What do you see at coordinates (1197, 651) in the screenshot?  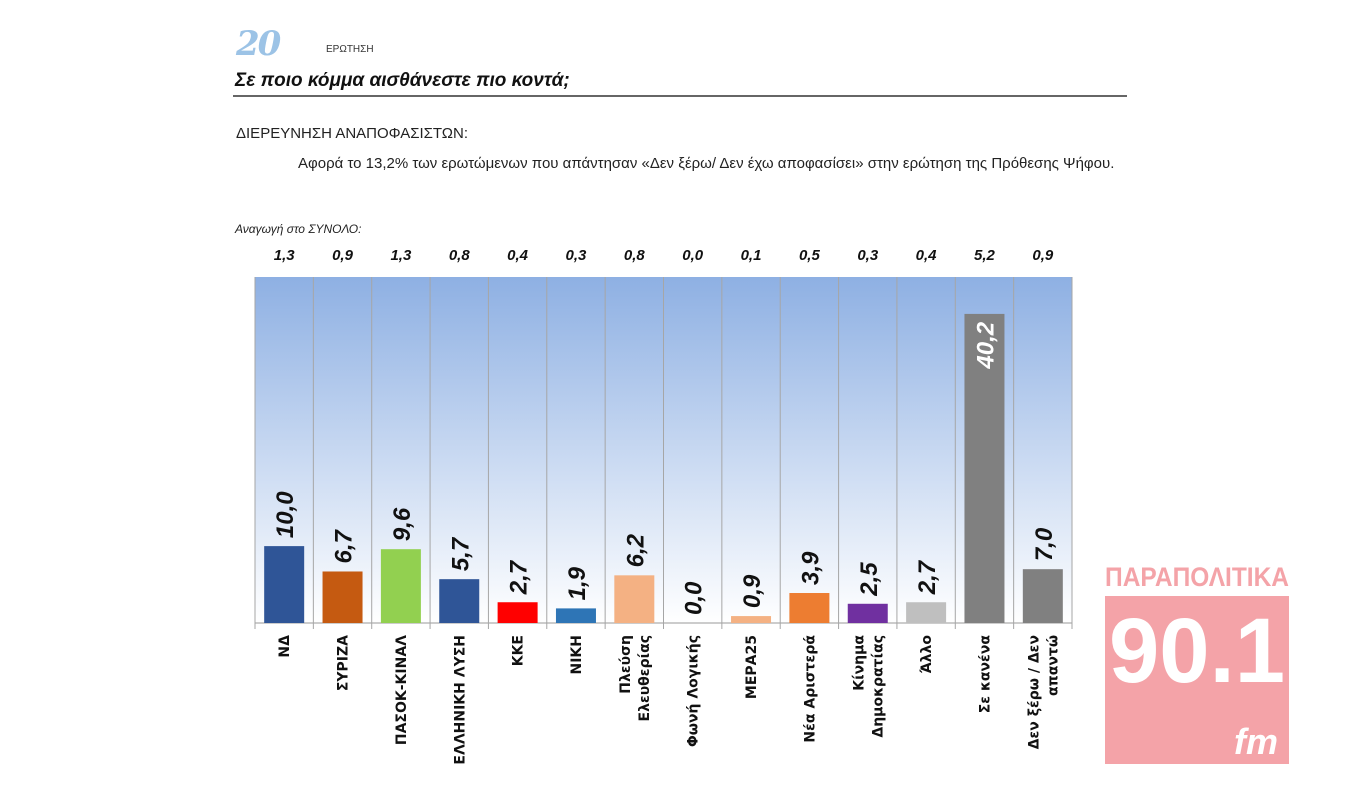 I see `logo-number: 90.1` at bounding box center [1197, 651].